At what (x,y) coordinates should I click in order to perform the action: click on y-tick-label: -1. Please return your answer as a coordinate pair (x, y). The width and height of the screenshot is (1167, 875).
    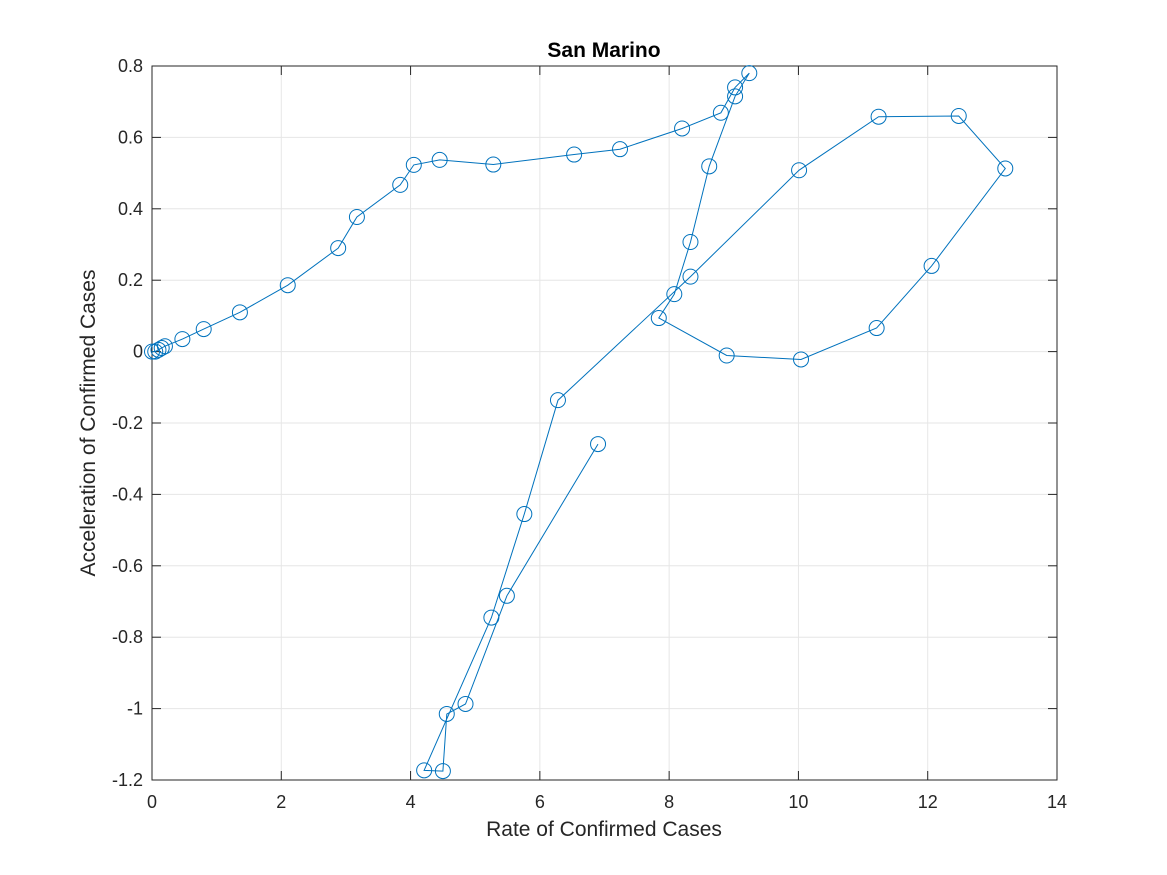
    Looking at the image, I should click on (135, 709).